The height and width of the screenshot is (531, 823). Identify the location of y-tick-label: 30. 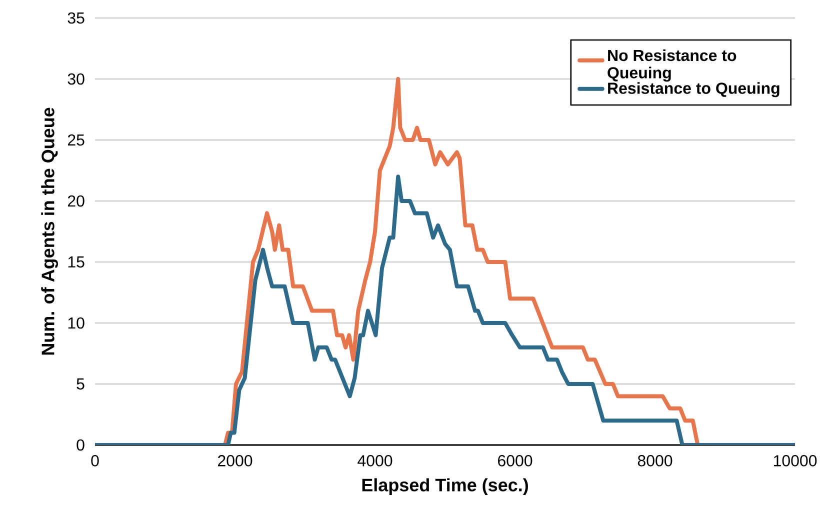
(76, 79).